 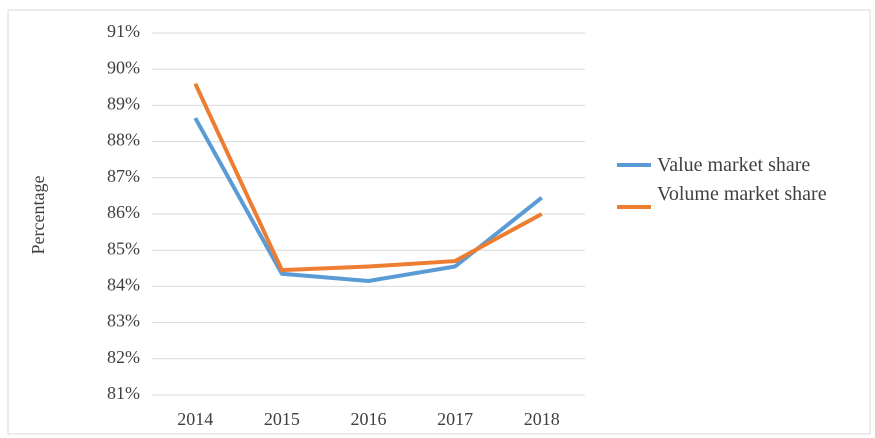 What do you see at coordinates (542, 419) in the screenshot?
I see `x-tick-label: 2018` at bounding box center [542, 419].